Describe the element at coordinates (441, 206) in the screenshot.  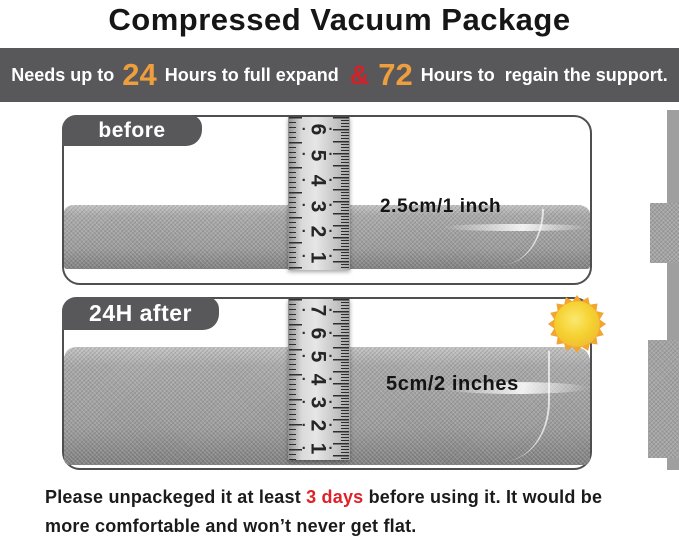
I see `measurement-label-before: 2.5cm/1 inch` at that location.